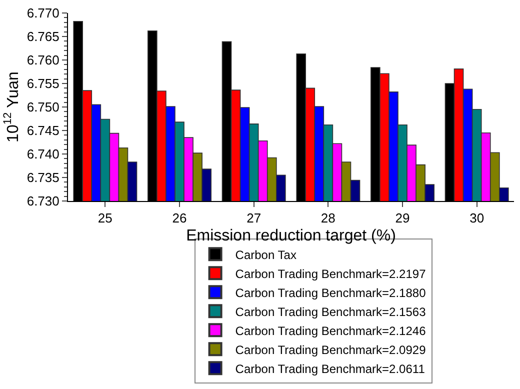  I want to click on y-tick-label: 6.740, so click(43, 154).